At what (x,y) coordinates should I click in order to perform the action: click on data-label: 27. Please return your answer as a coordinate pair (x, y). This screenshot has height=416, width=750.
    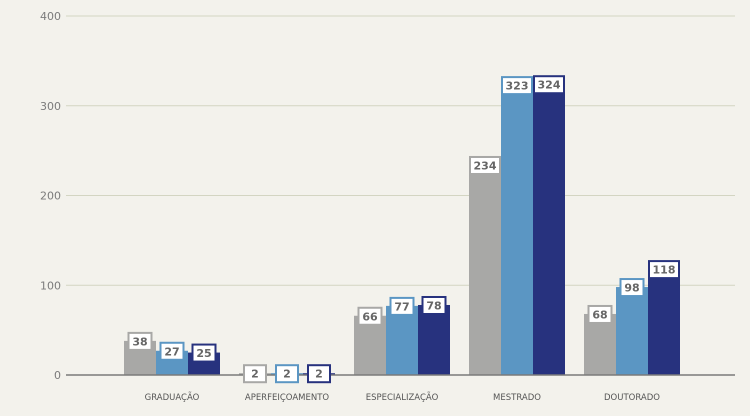
    Looking at the image, I should click on (171, 351).